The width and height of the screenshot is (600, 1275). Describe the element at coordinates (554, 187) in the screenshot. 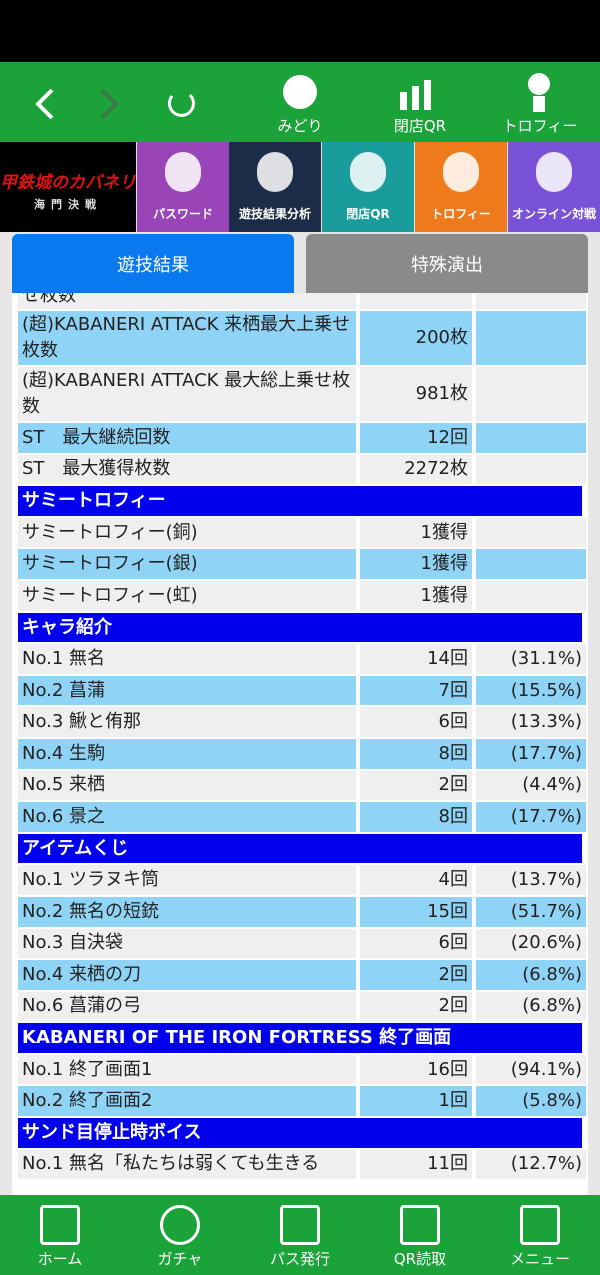

I see `menu-item: オンライン対戦` at that location.